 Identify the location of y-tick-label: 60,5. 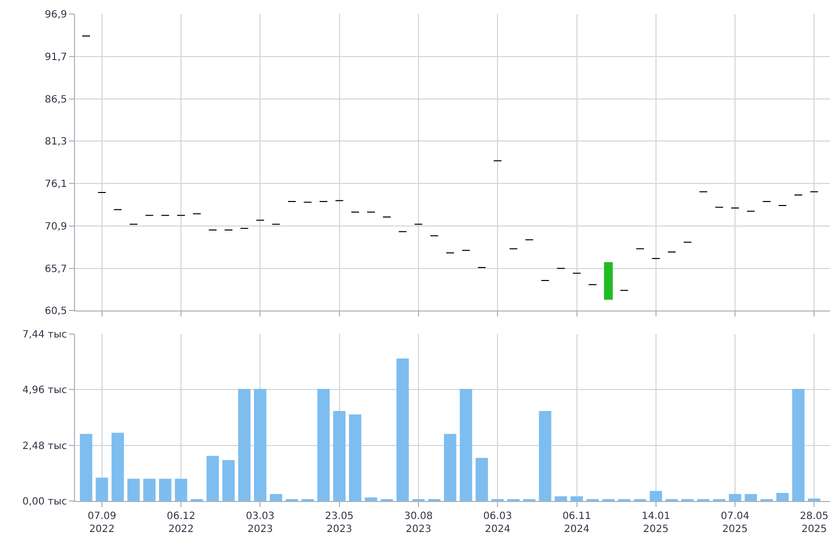
(55, 312).